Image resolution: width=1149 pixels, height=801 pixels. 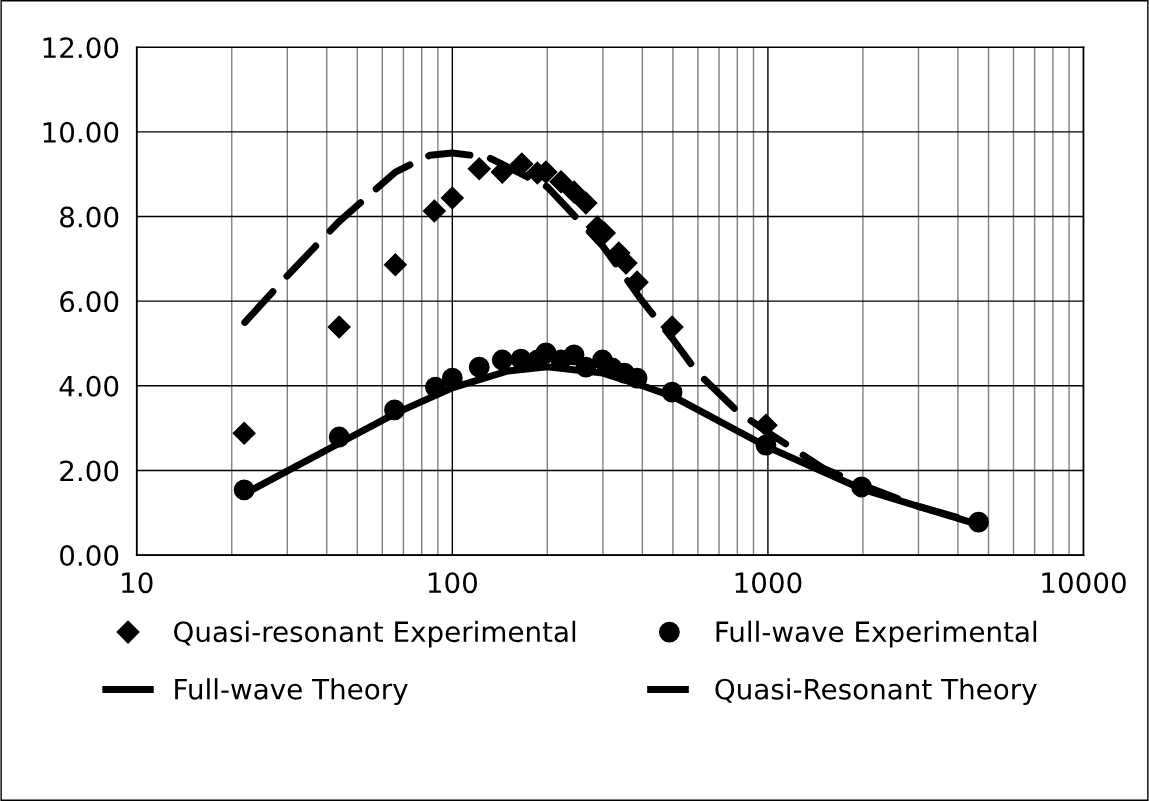 I want to click on y-tick-label: 8.00, so click(x=89, y=217).